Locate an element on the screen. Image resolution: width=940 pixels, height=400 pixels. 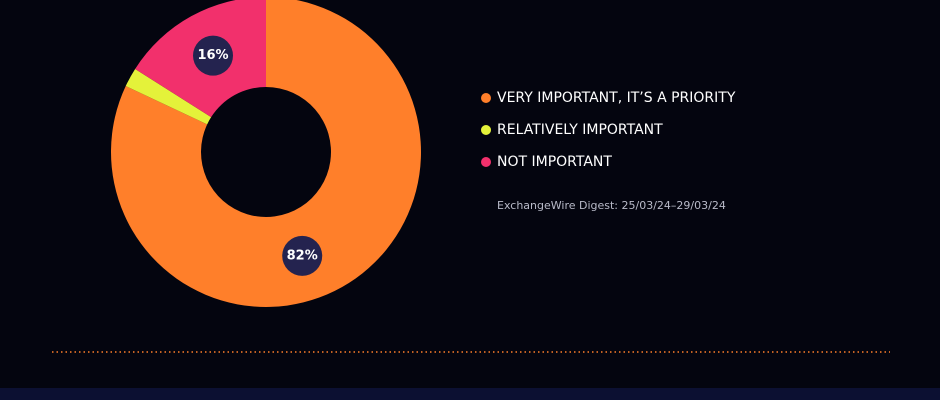
value-label: 82% is located at coordinates (302, 255).